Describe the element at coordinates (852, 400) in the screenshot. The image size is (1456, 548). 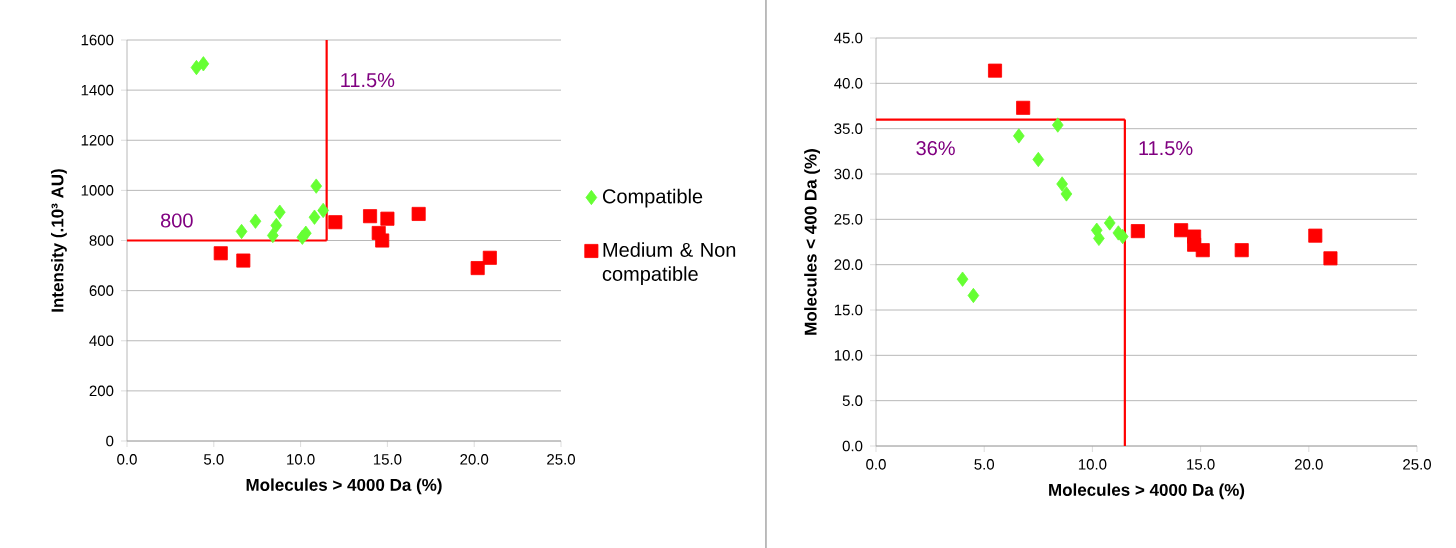
I see `y-tick-label: 5.0` at that location.